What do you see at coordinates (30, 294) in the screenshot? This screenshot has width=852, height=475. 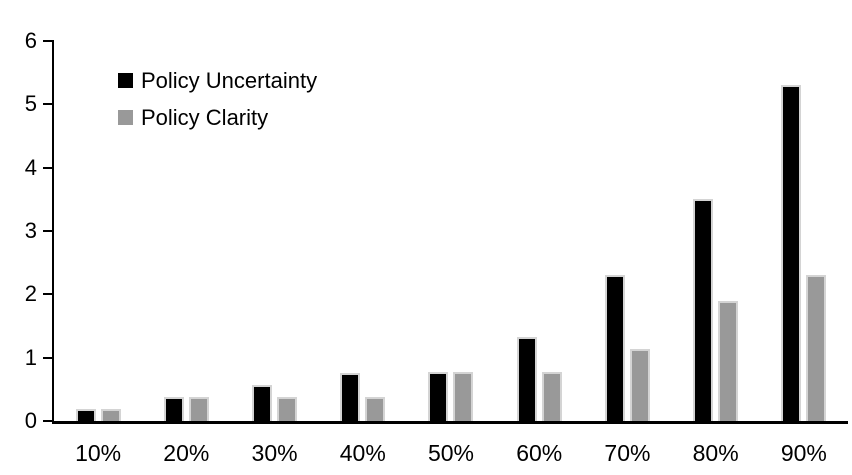 I see `y-tick-label: 2` at bounding box center [30, 294].